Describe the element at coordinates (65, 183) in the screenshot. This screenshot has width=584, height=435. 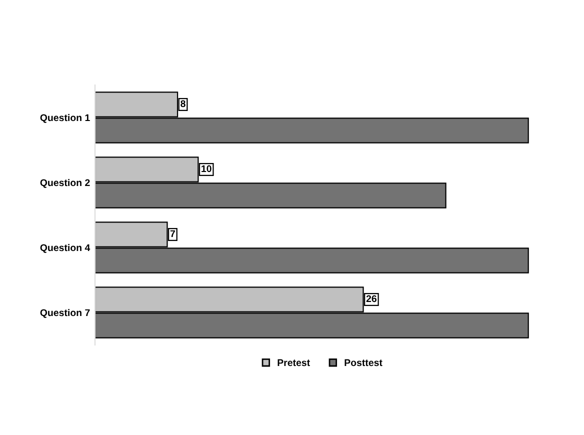
I see `y-tick-label: Question 2` at that location.